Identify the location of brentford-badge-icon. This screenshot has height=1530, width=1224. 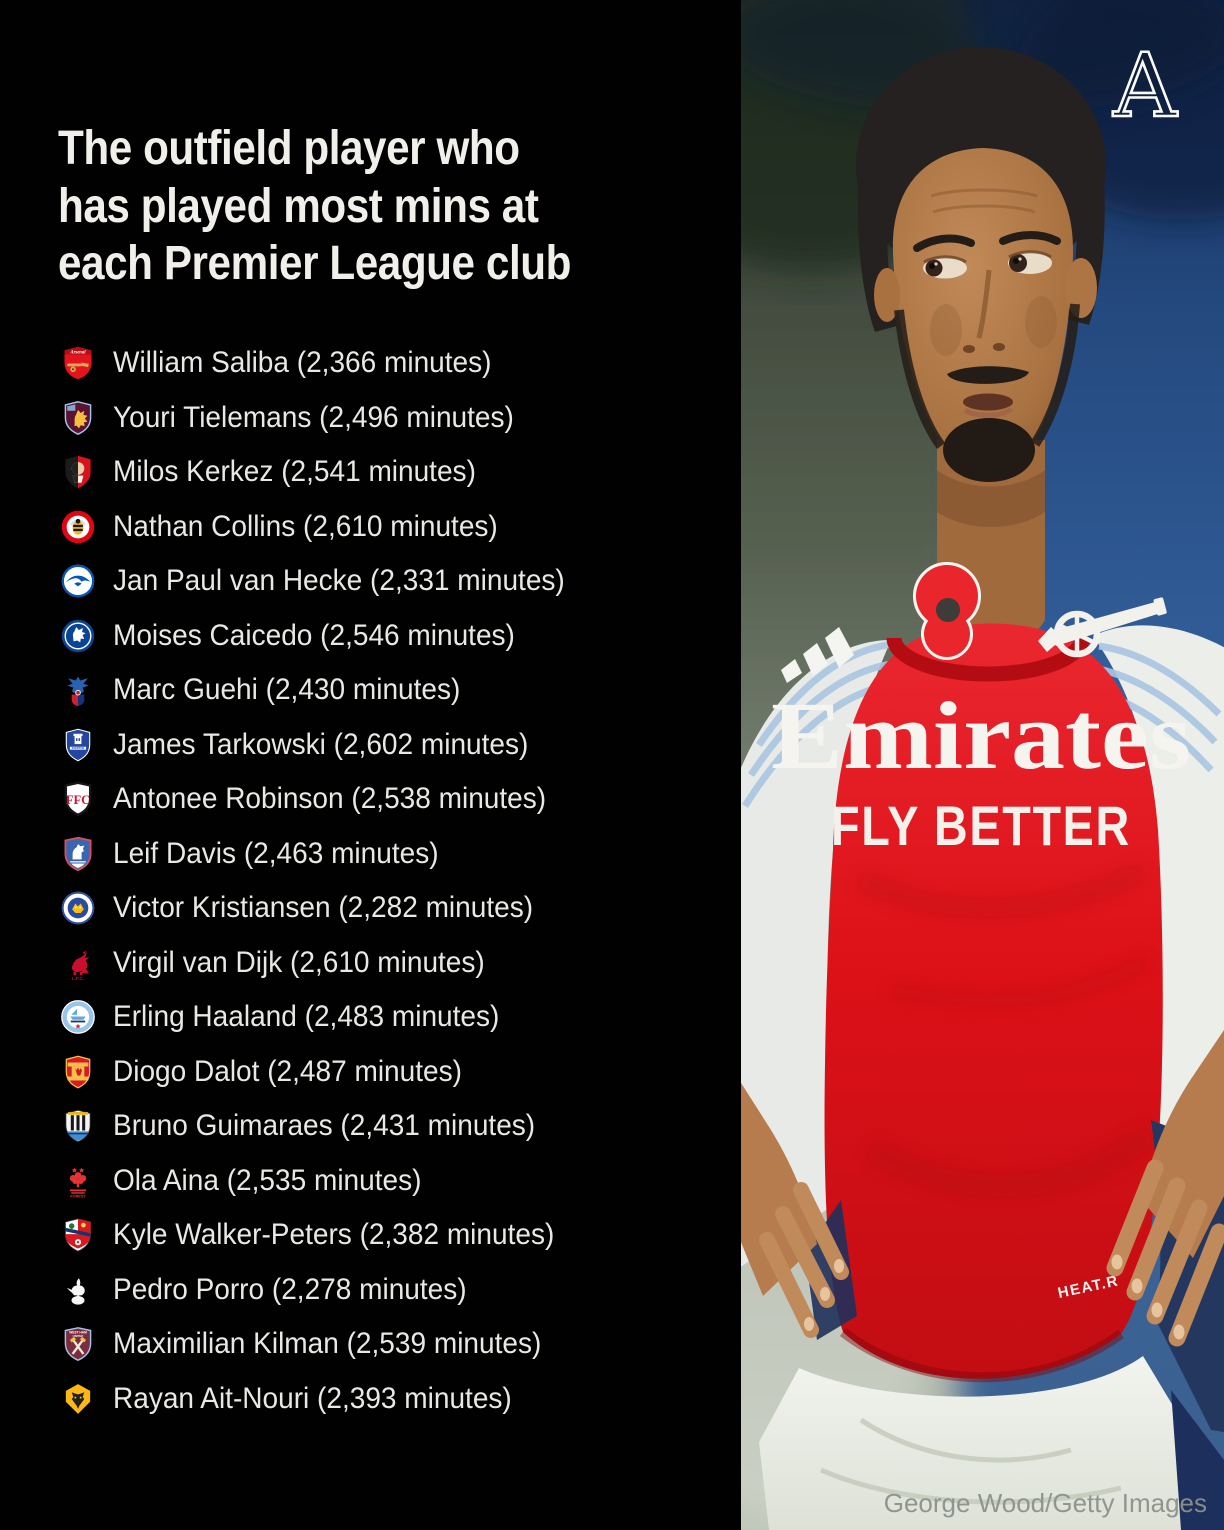
(78, 527).